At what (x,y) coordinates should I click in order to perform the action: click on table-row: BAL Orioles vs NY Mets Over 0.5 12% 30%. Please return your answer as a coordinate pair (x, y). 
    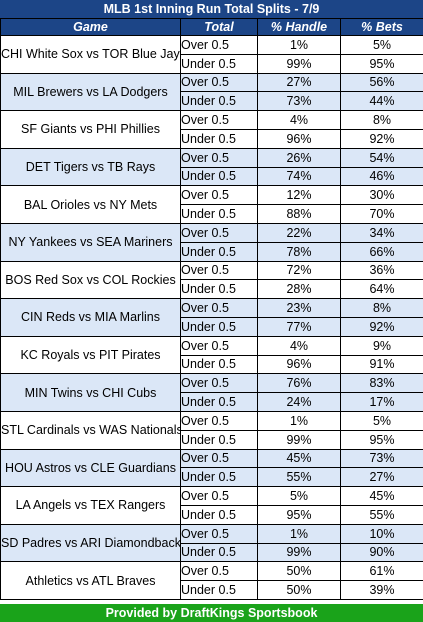
    Looking at the image, I should click on (211, 204).